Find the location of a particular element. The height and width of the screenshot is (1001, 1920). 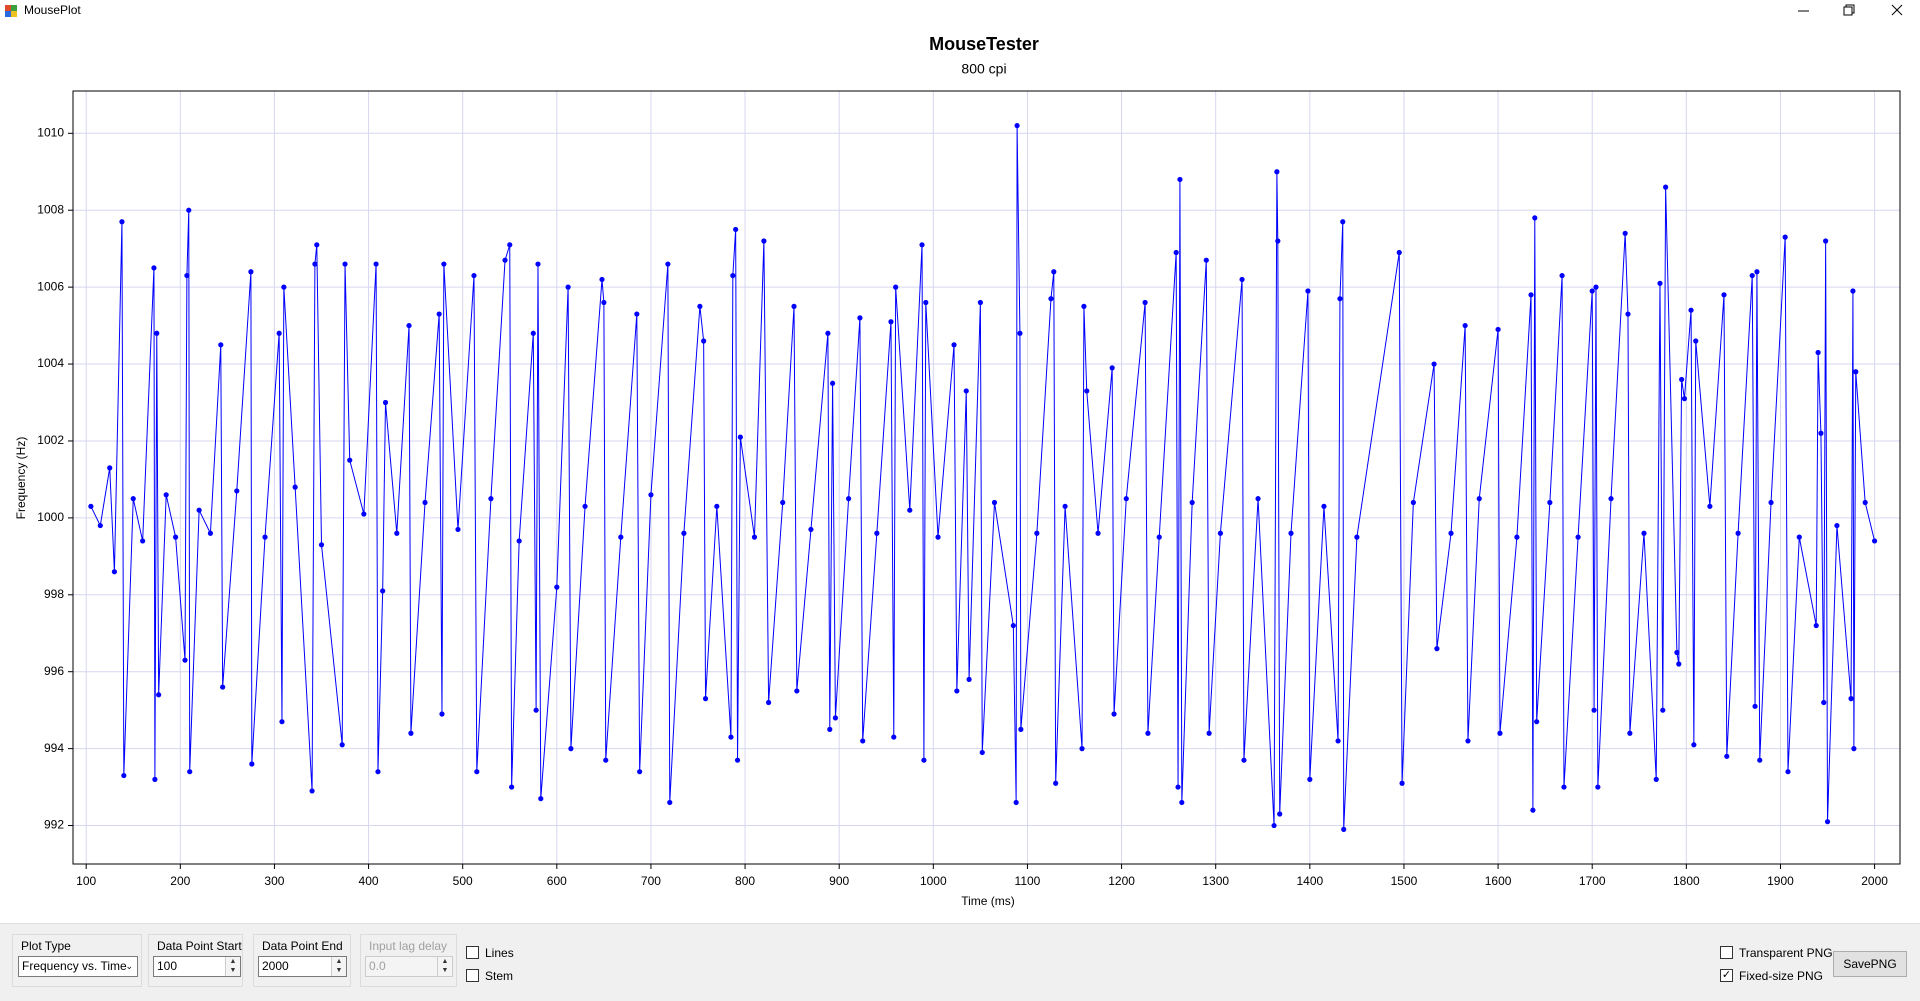

fixed-size-png-label: Fixed-size PNG is located at coordinates (1781, 976).